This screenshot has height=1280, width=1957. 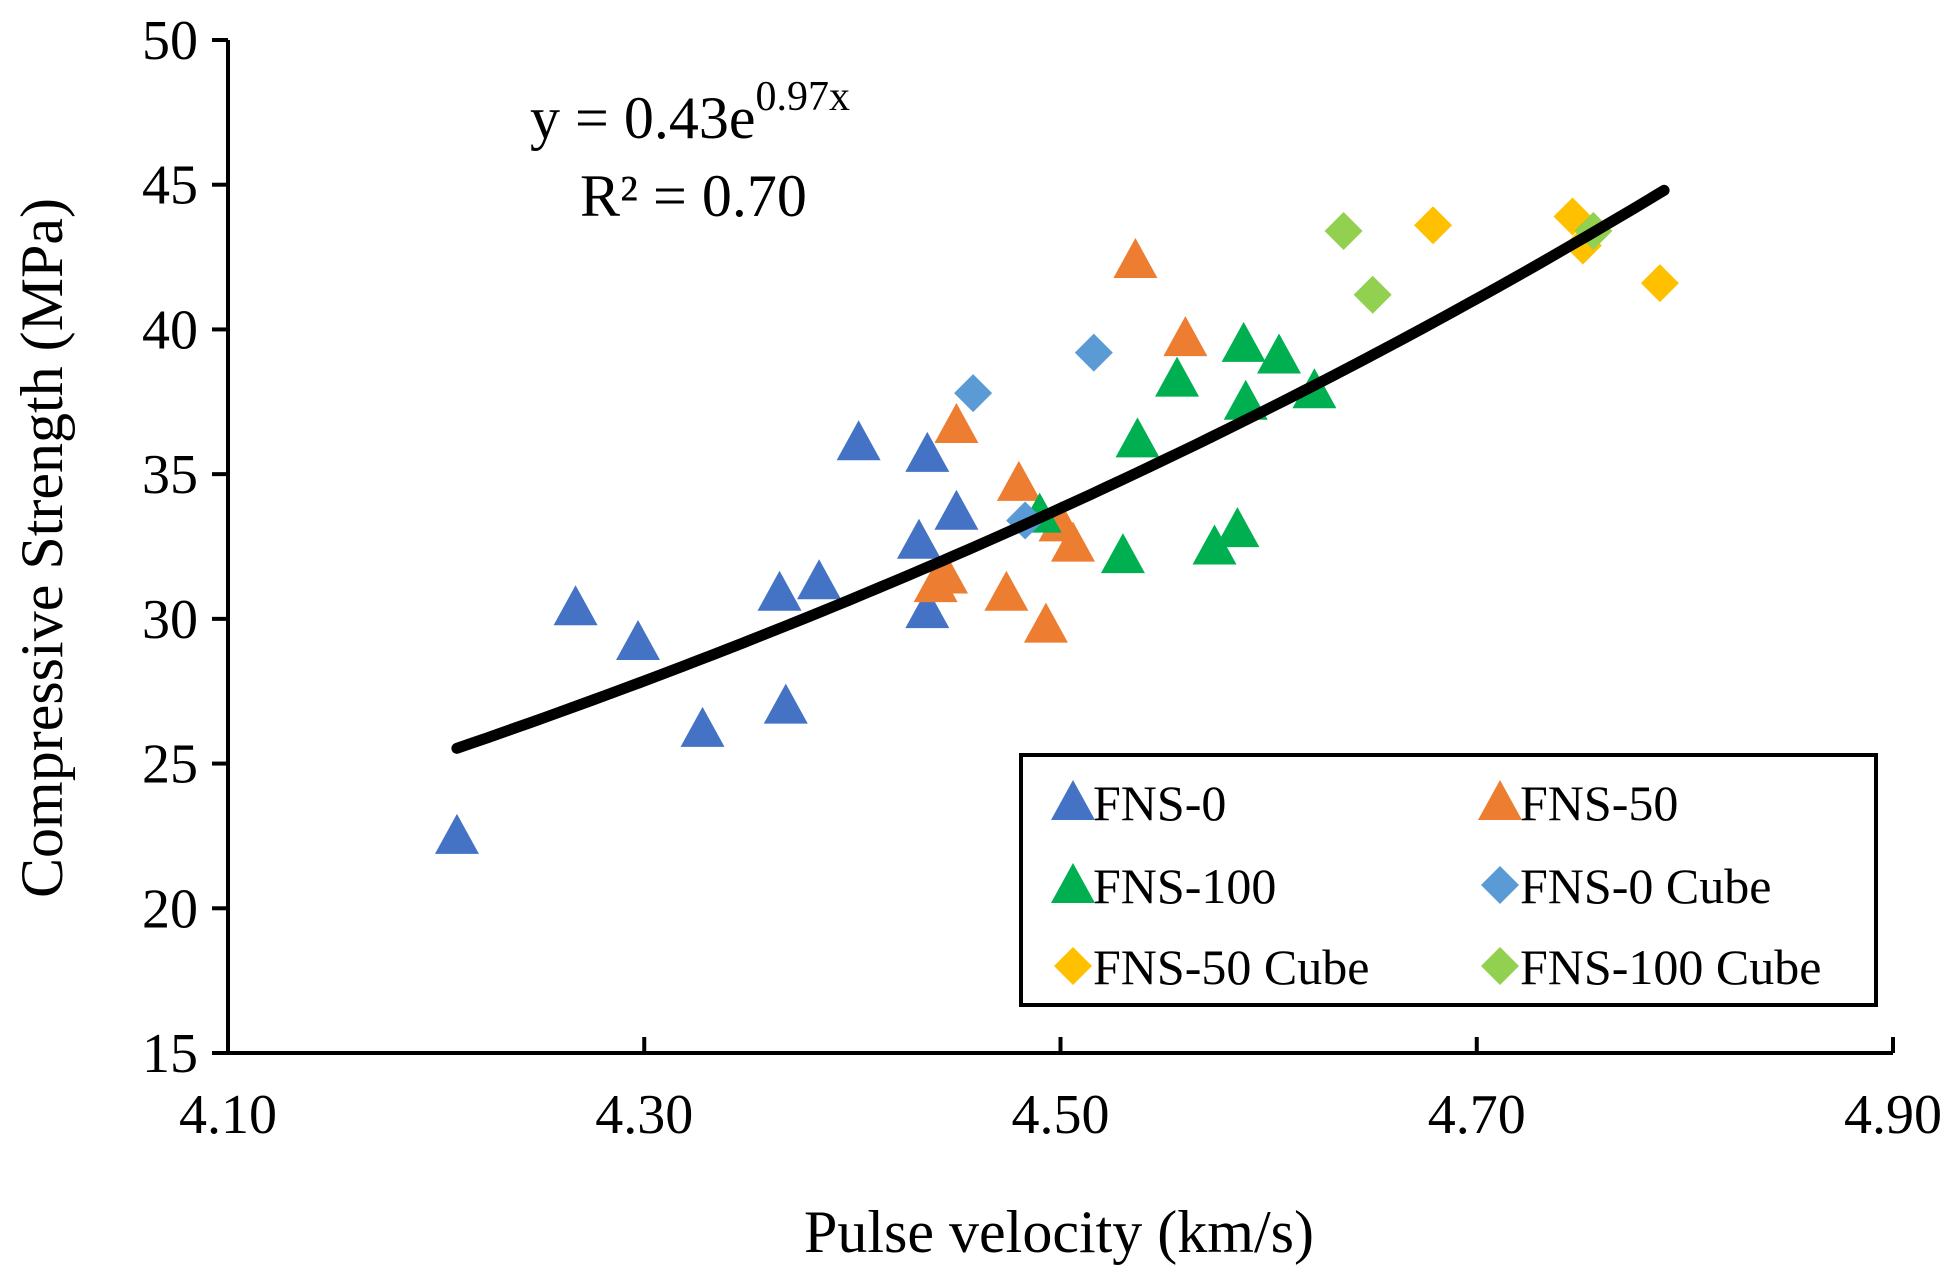 I want to click on legend-label-fns-0: FNS-0, so click(x=1159, y=803).